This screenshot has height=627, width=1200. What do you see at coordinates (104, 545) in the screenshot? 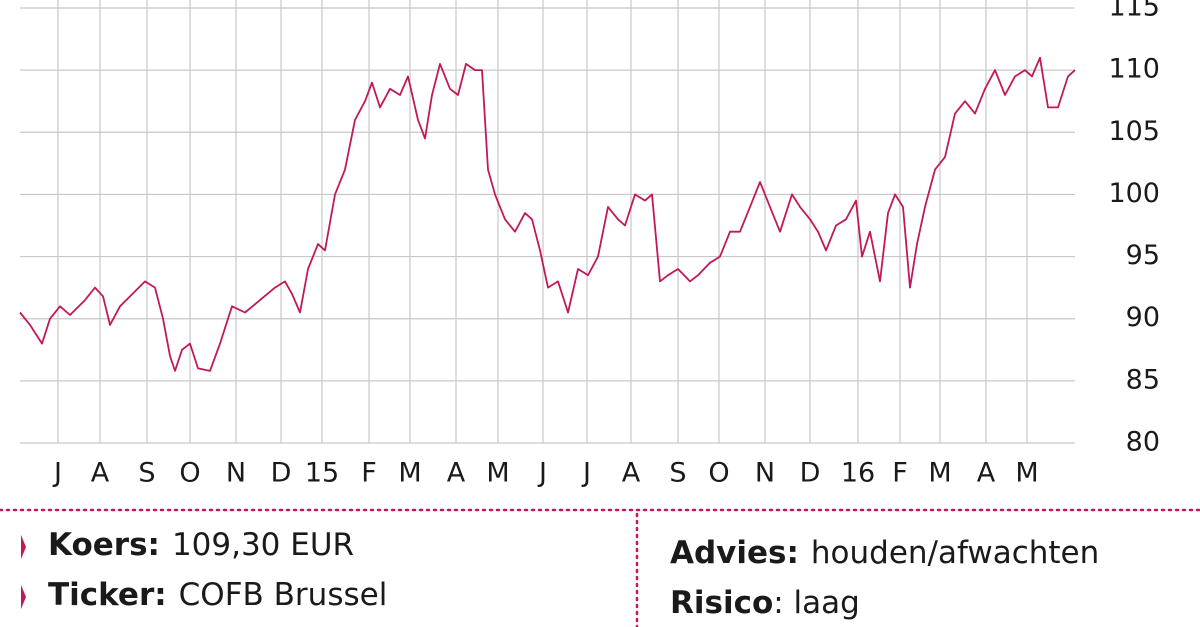
I see `label: Koers:` at bounding box center [104, 545].